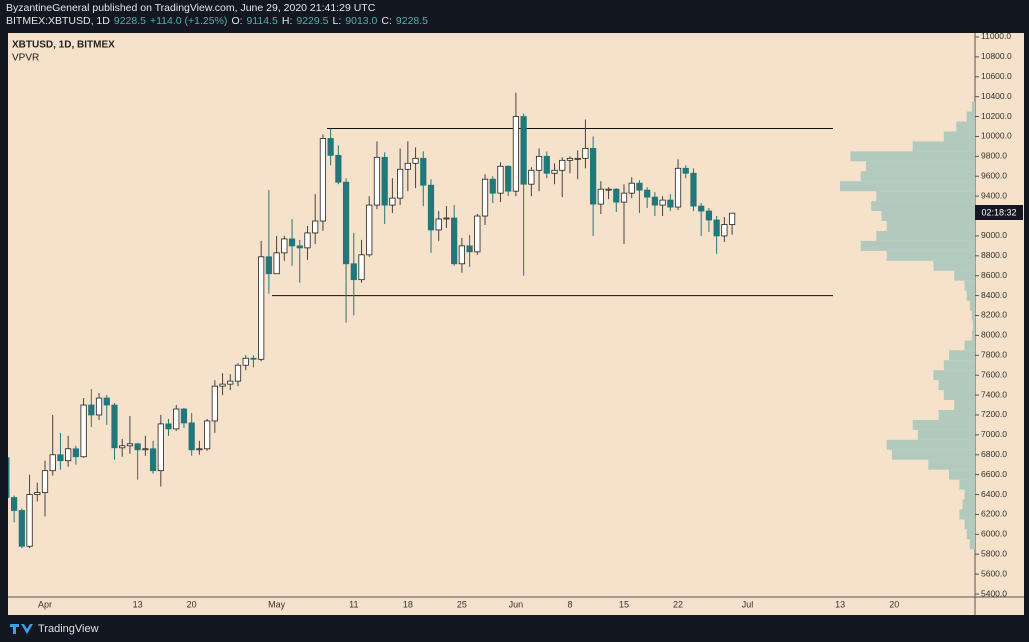  Describe the element at coordinates (996, 116) in the screenshot. I see `y-tick-label: 10200.0` at that location.